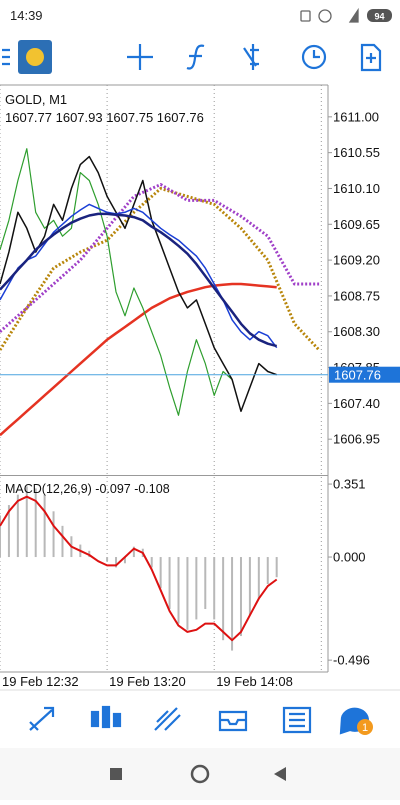  Describe the element at coordinates (104, 117) in the screenshot. I see `ohlc-readout: 1607.77 1607.93 1607.75 1607.76` at that location.